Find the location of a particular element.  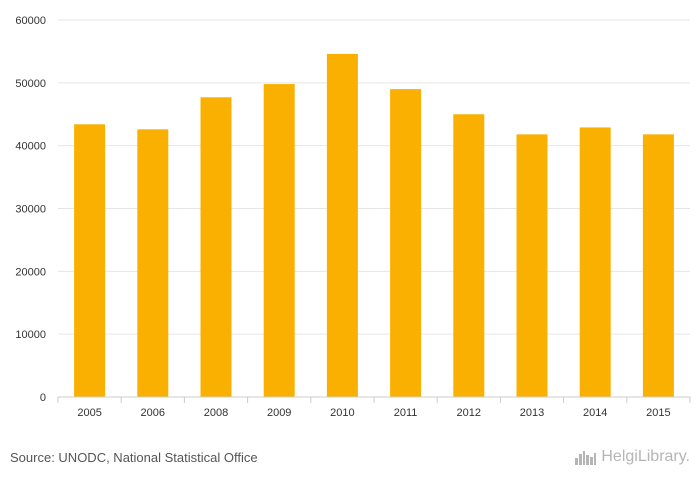

y-tick-label: 20000 is located at coordinates (30, 272).